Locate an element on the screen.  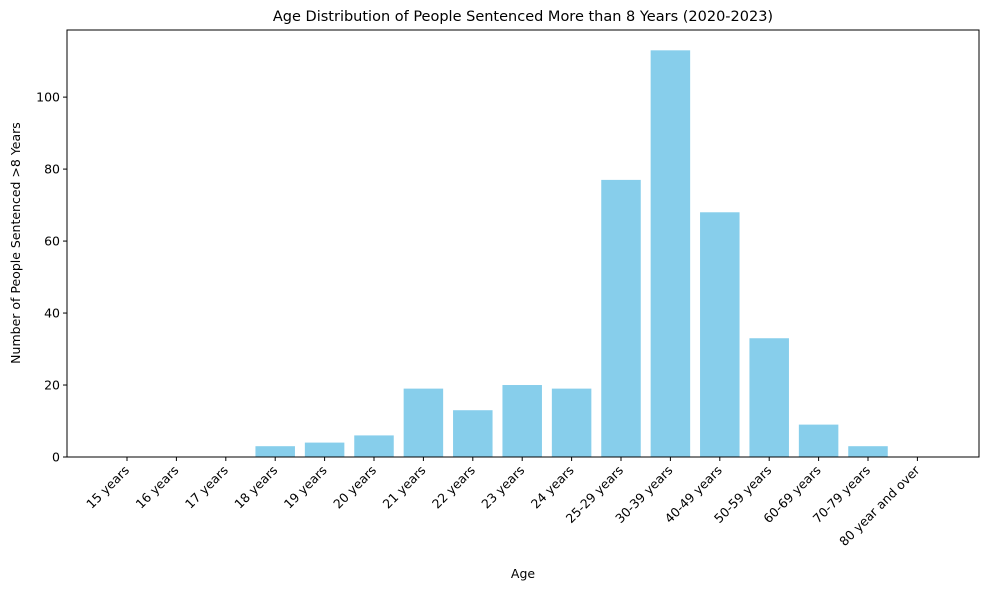
y-tick-label: 60 is located at coordinates (52, 241).